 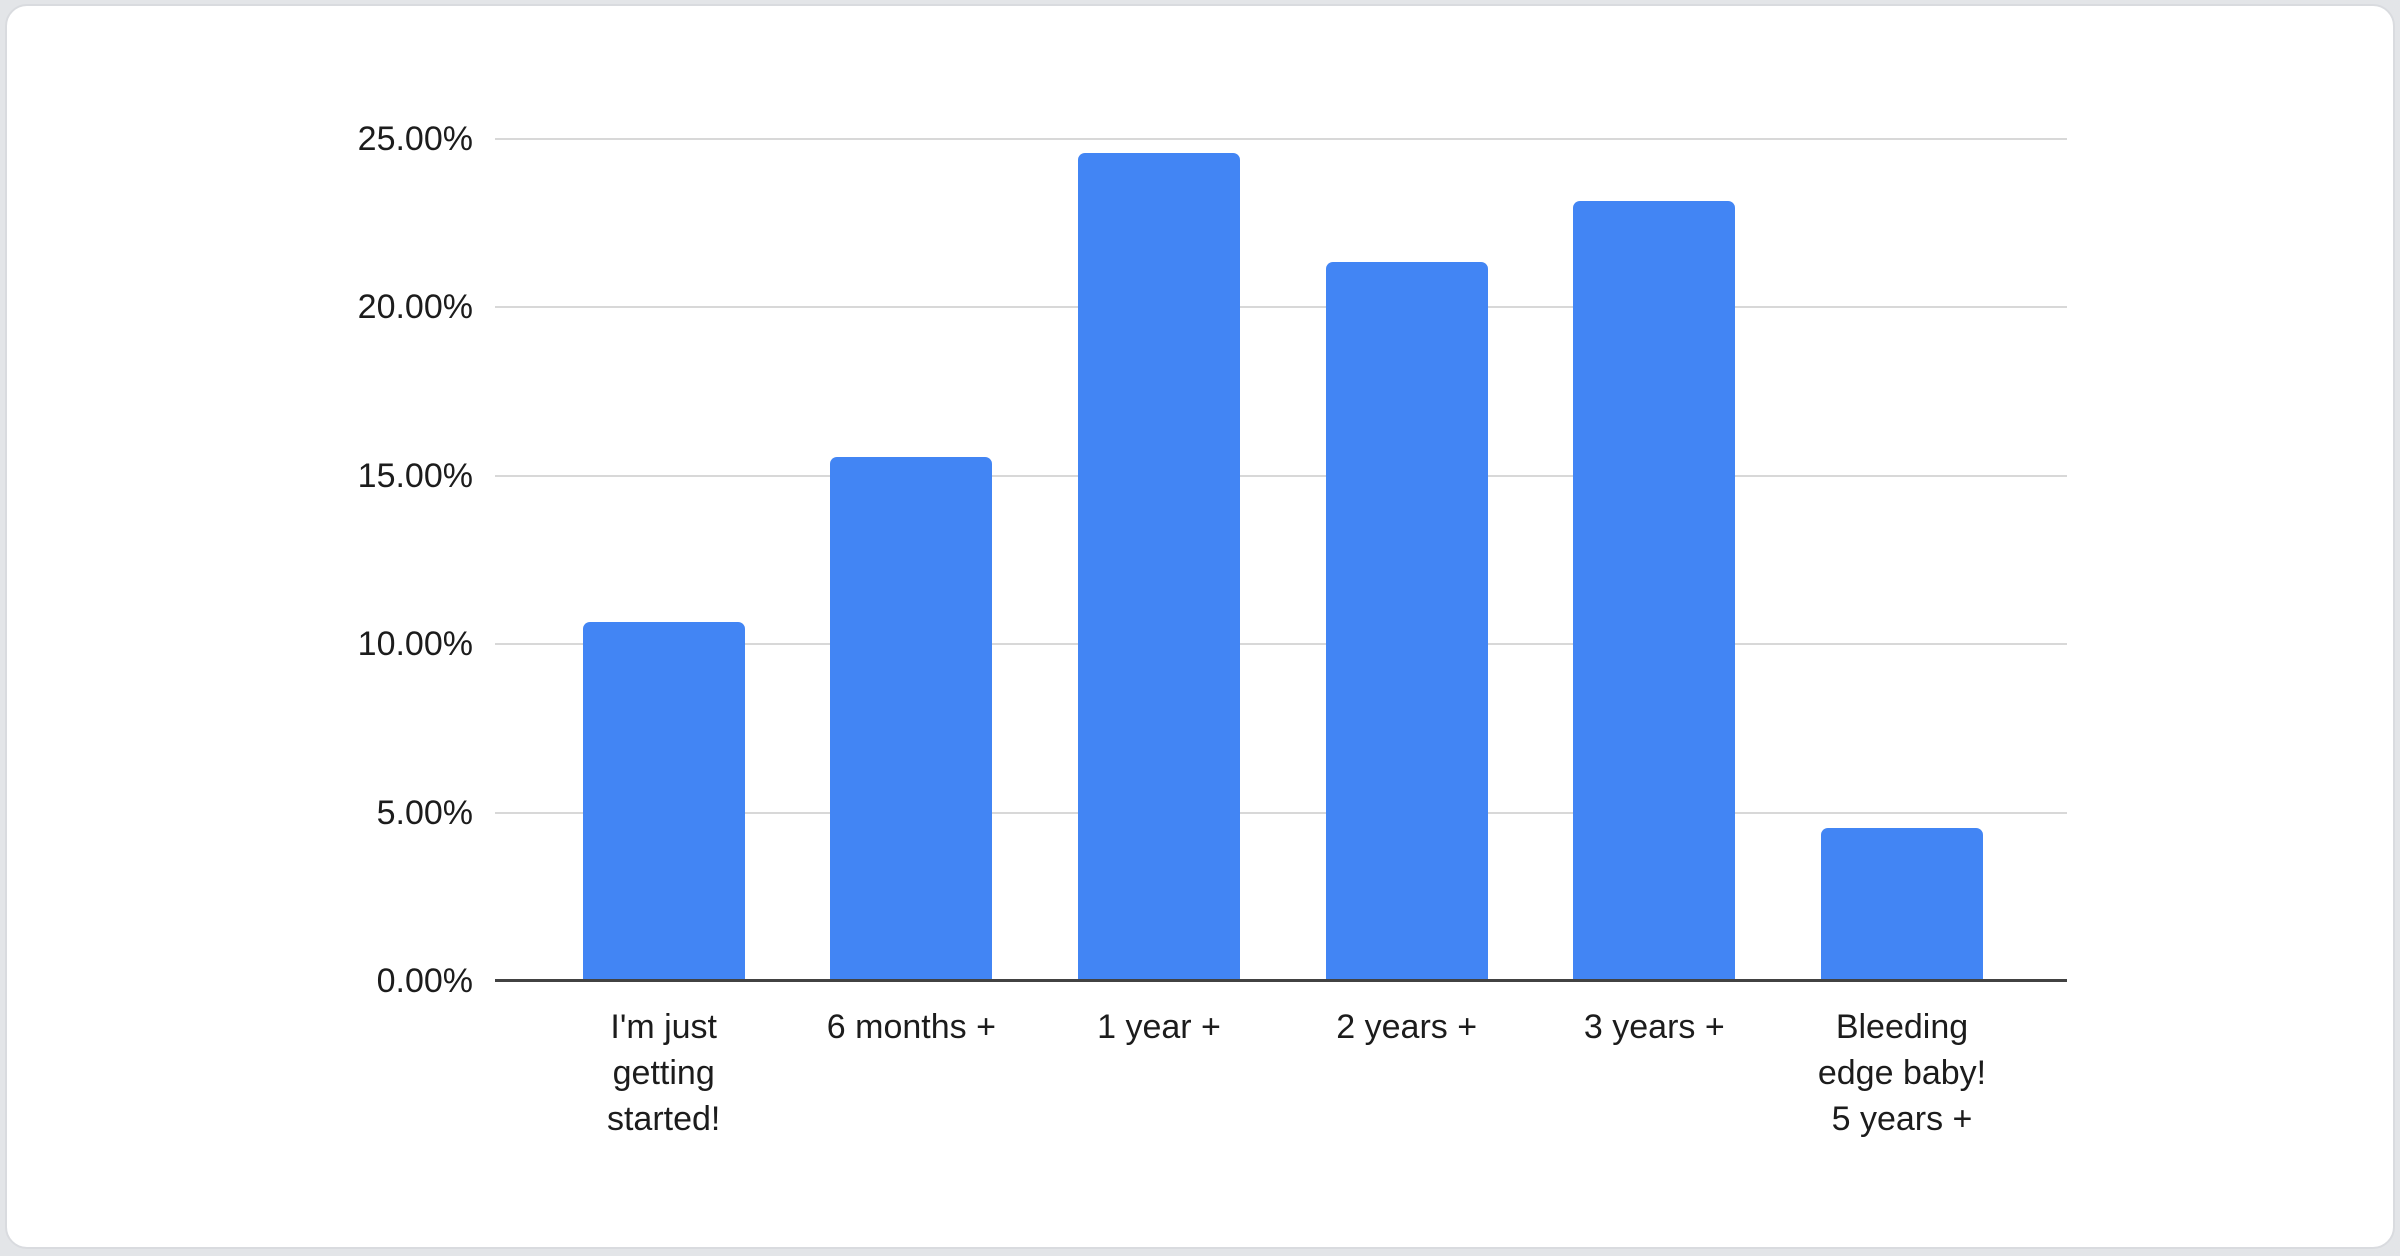 I want to click on y-axis-label-20pct: 20.00%, so click(x=415, y=307).